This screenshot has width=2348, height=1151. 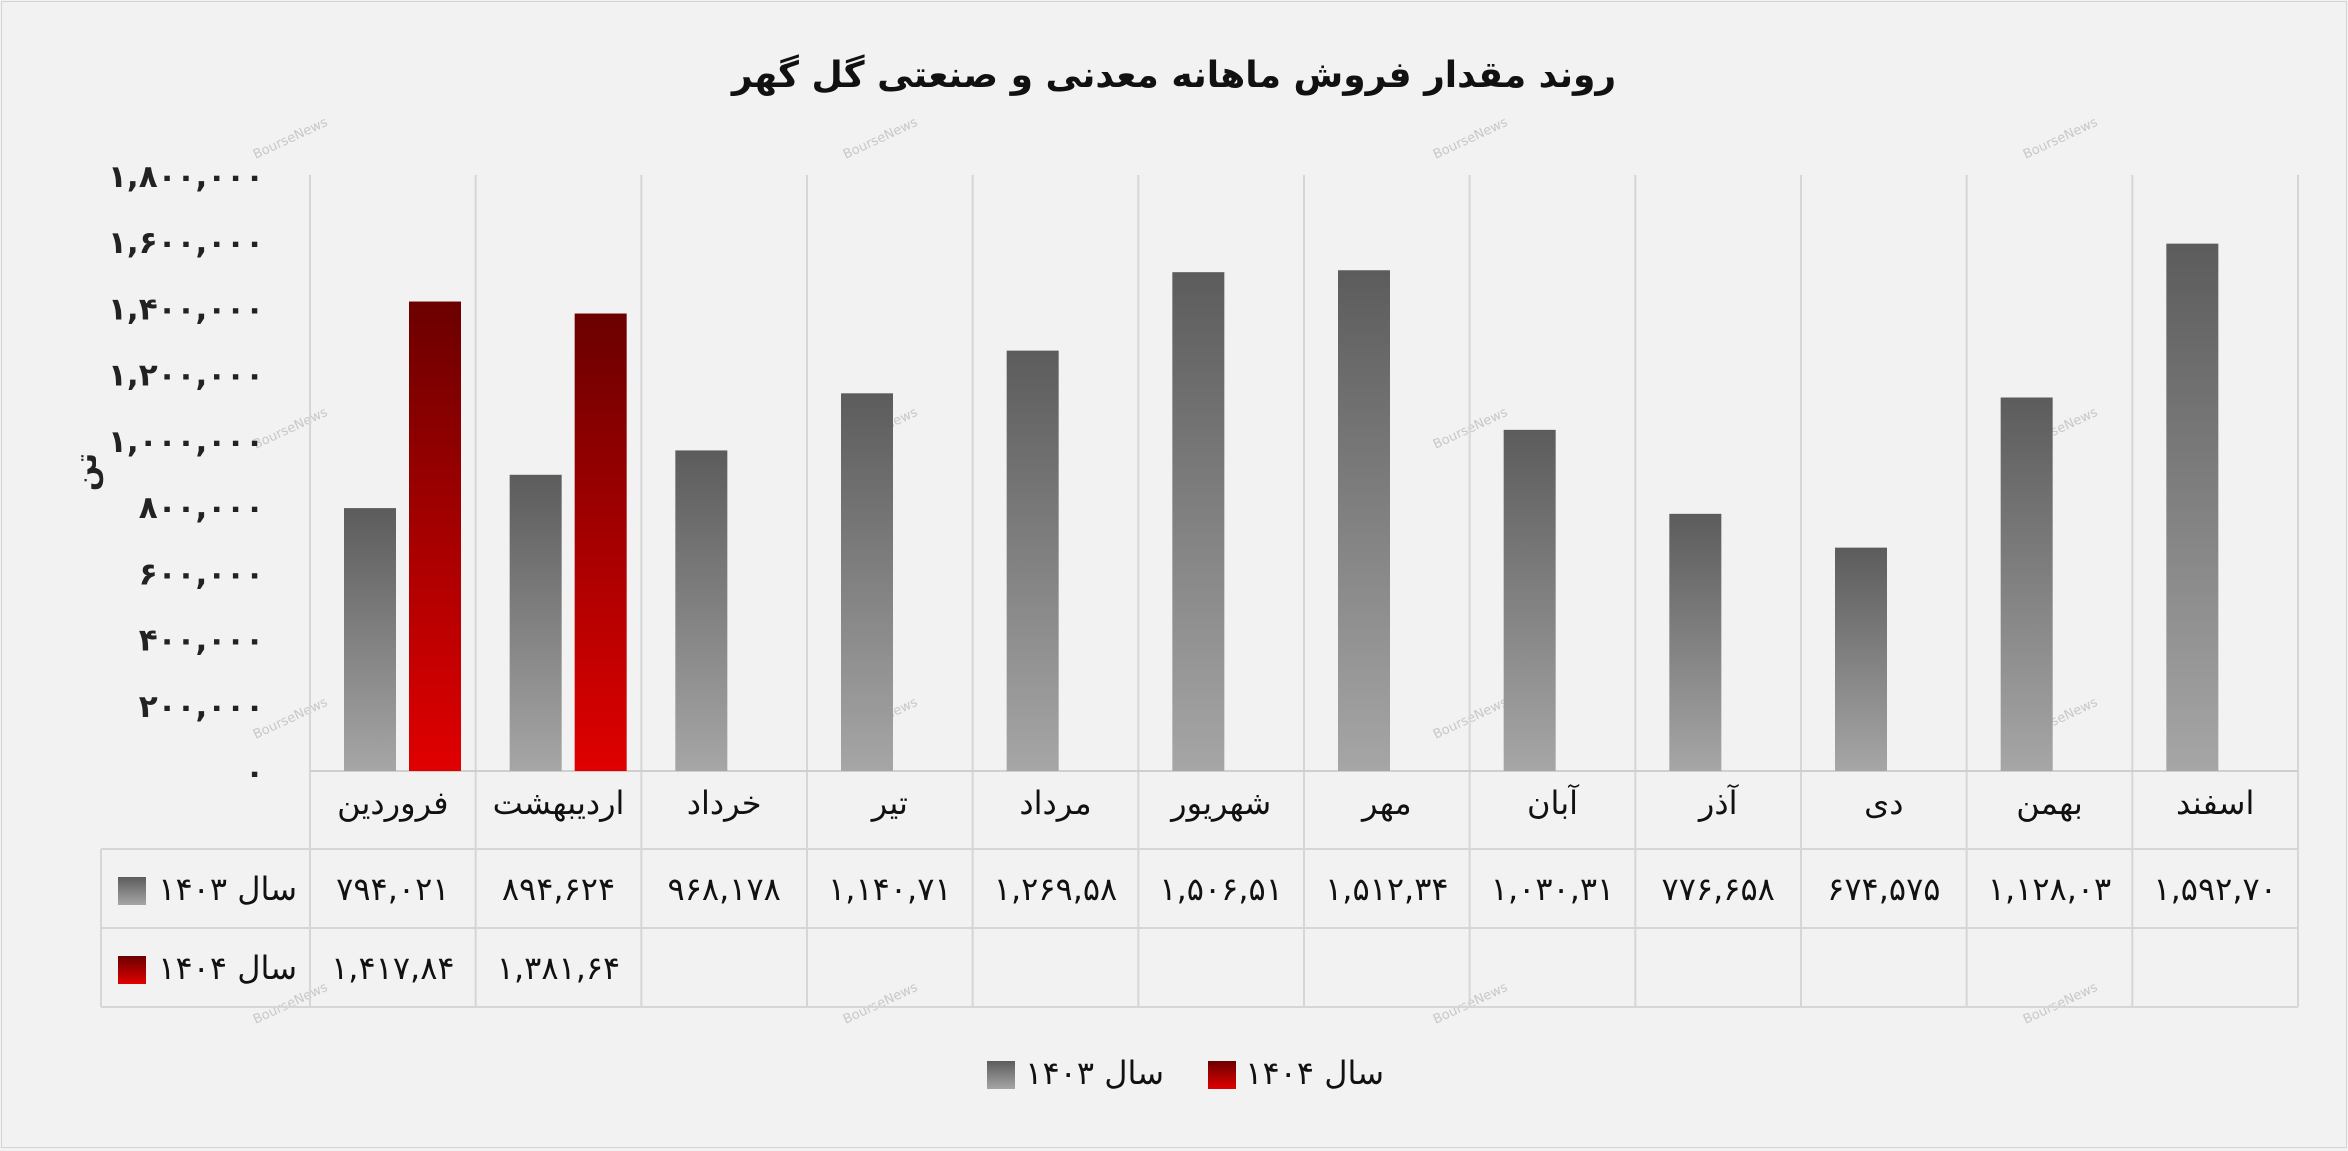 What do you see at coordinates (1718, 802) in the screenshot?
I see `category-label: آذر` at bounding box center [1718, 802].